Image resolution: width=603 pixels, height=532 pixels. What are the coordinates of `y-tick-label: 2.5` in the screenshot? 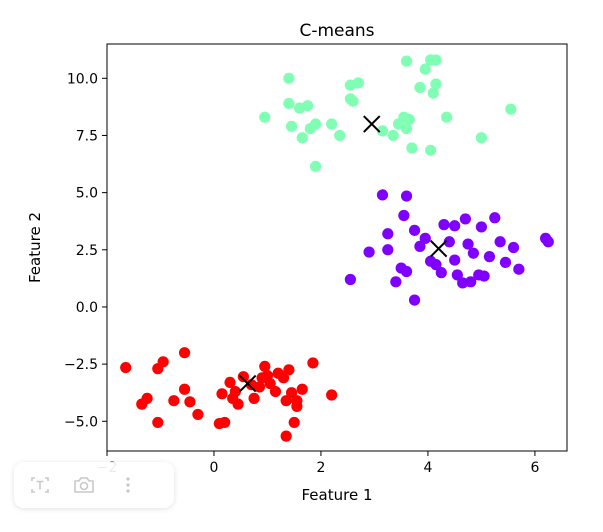 It's located at (87, 251).